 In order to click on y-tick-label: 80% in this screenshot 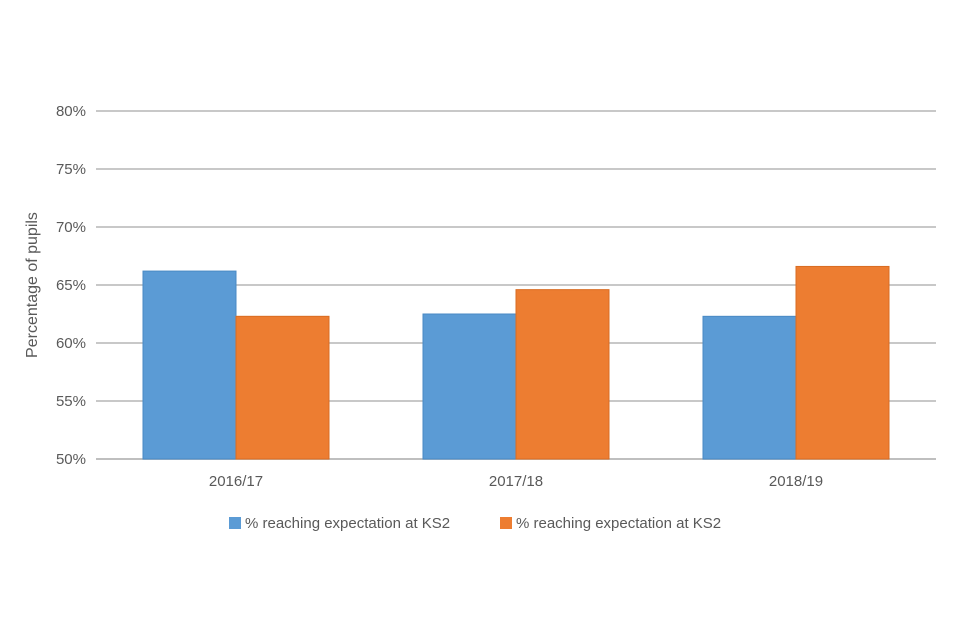, I will do `click(71, 111)`.